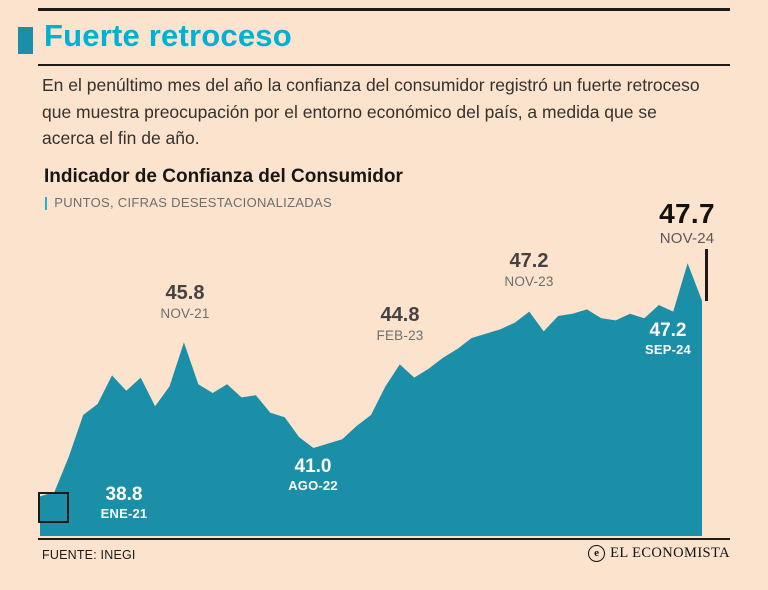  Describe the element at coordinates (667, 350) in the screenshot. I see `annotation-label: SEP-24` at that location.